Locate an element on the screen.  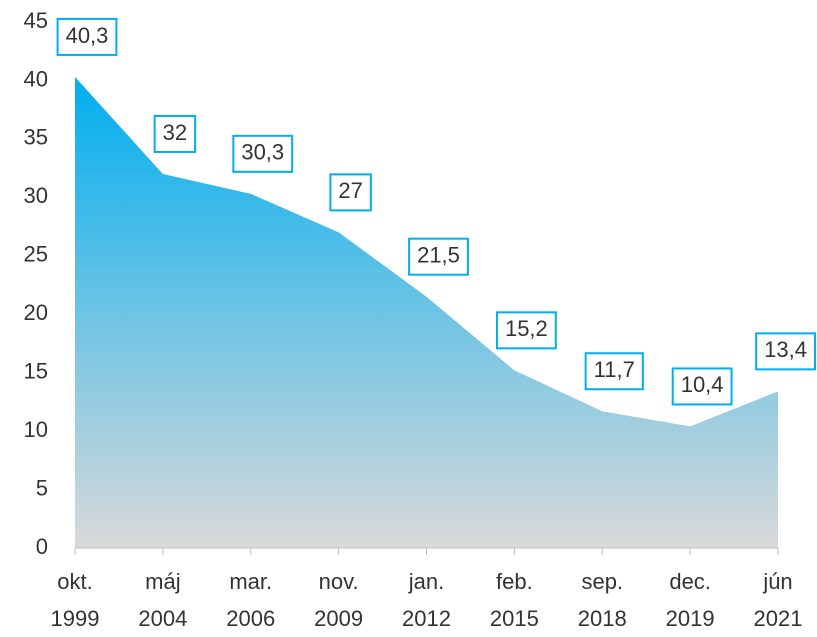
y-tick-label: 0 is located at coordinates (42, 546).